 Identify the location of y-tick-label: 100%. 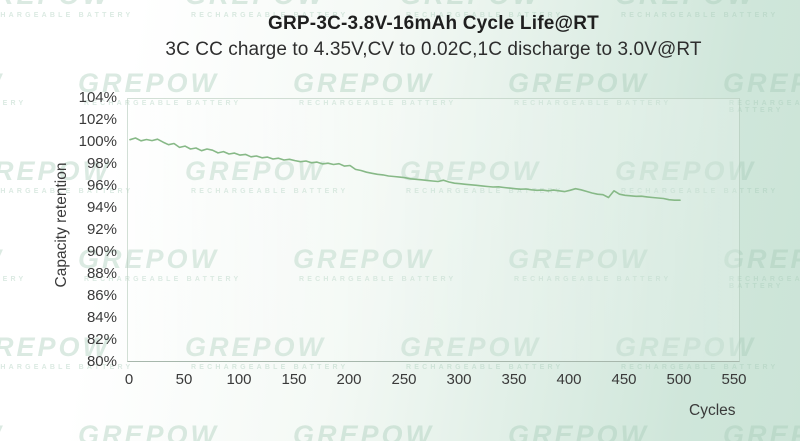
(97, 141).